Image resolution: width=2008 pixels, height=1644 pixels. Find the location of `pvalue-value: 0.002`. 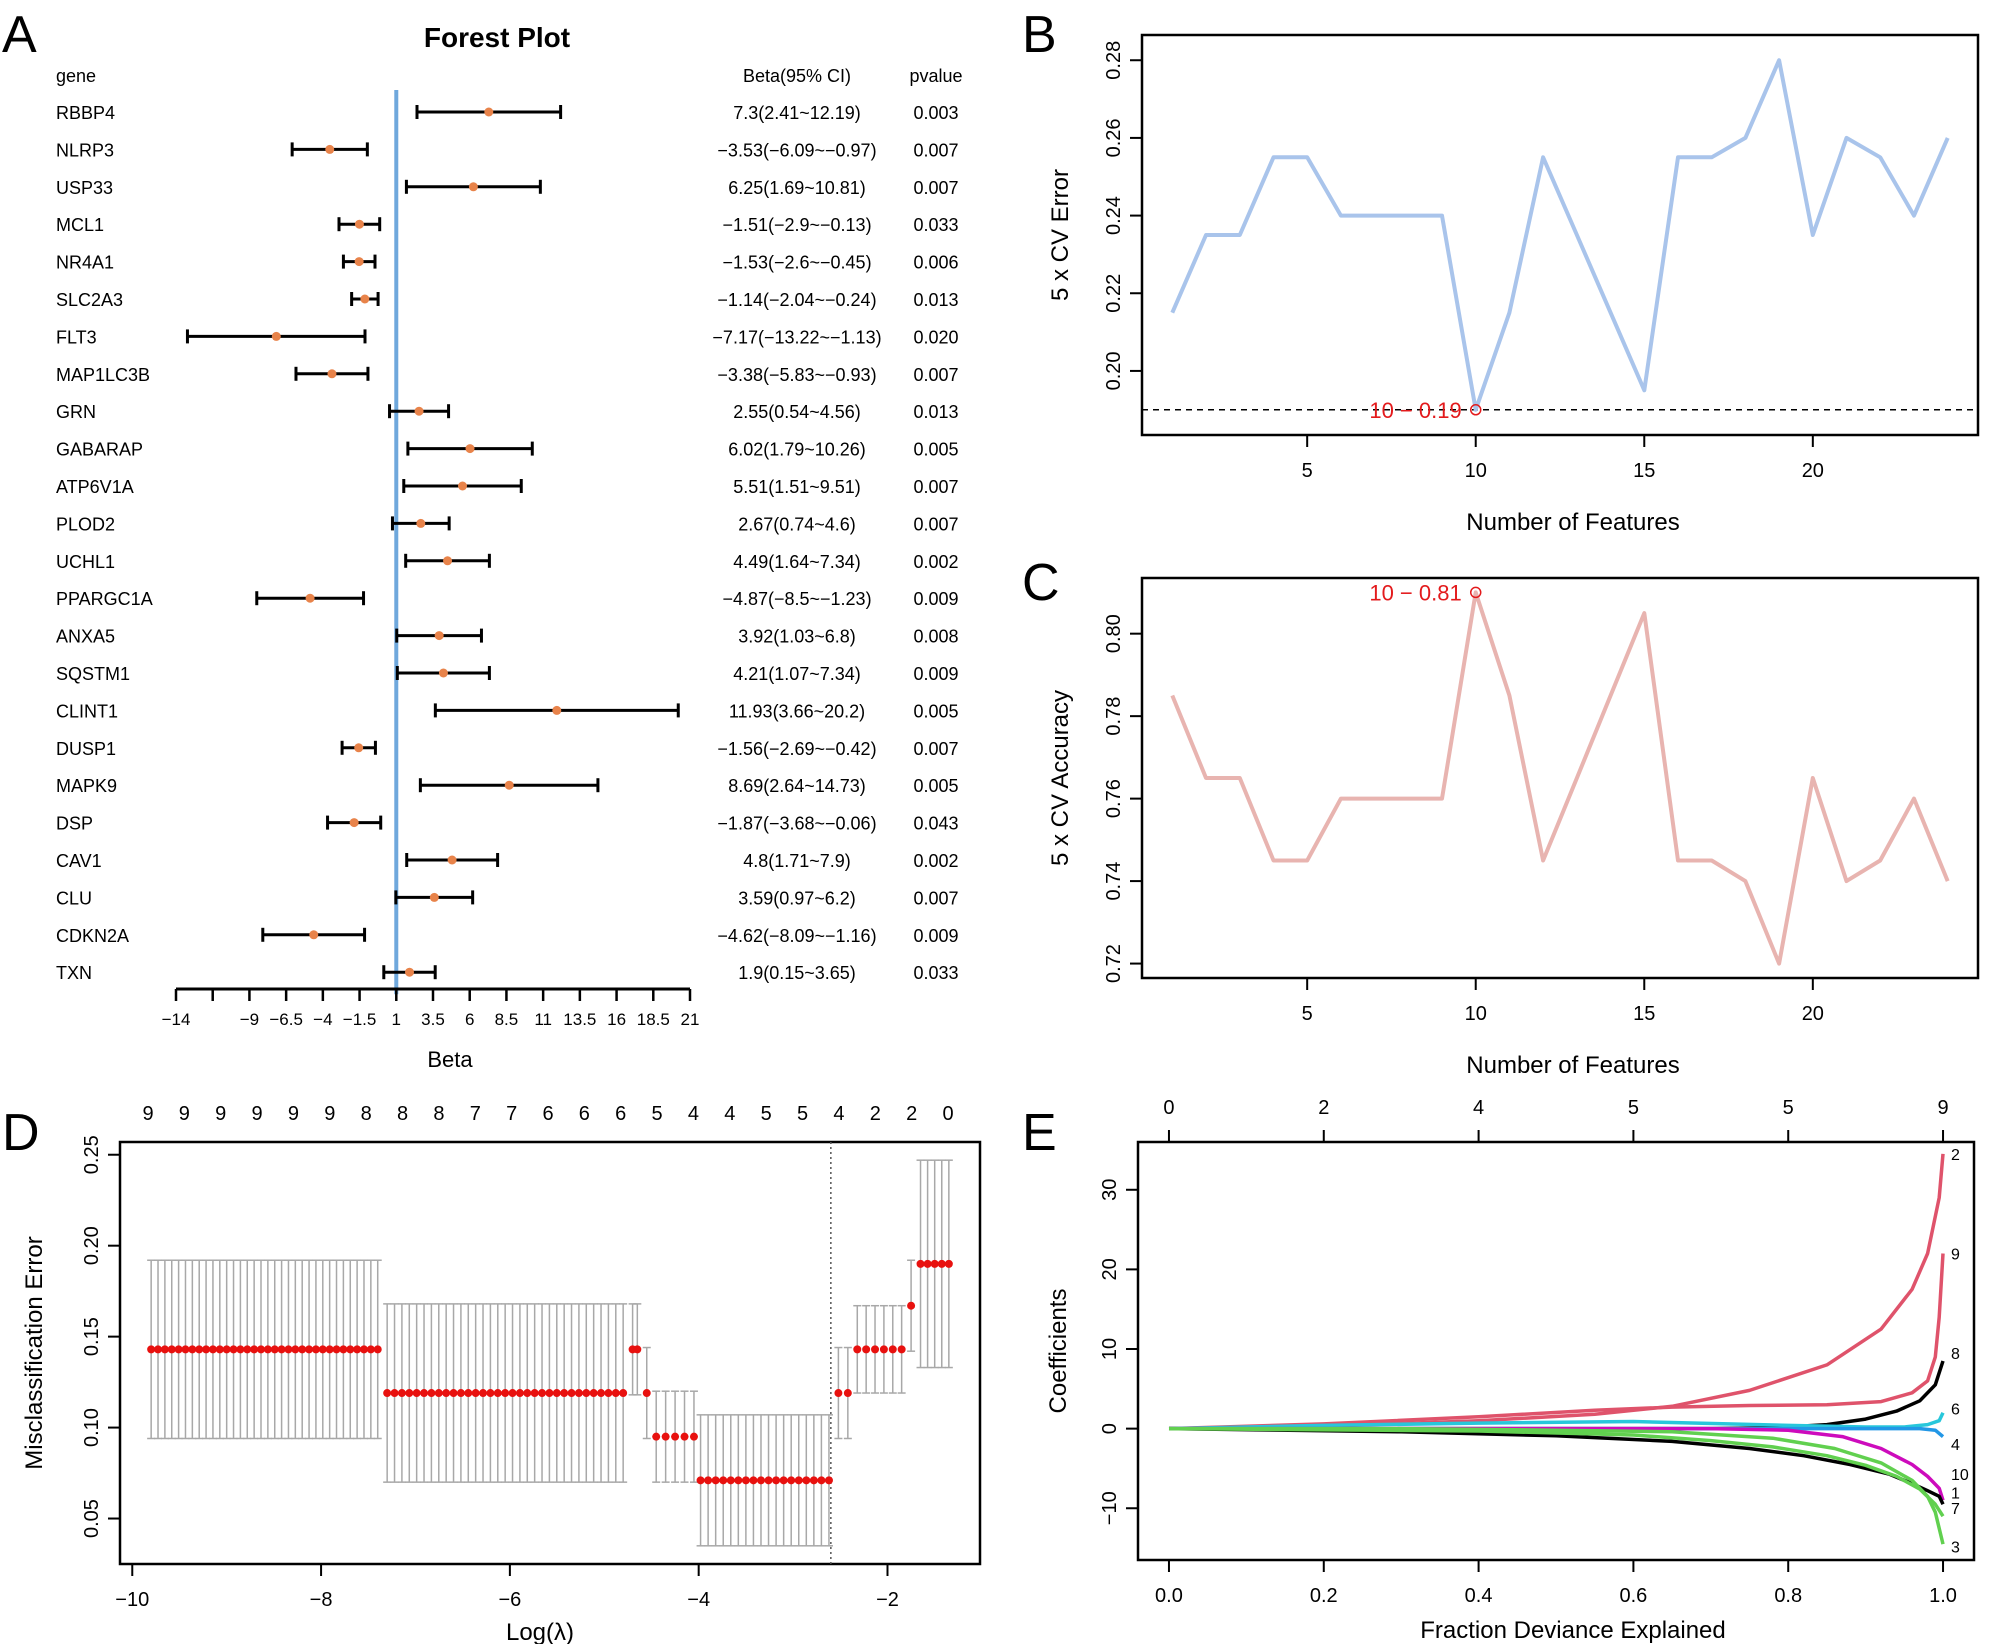

pvalue-value: 0.002 is located at coordinates (935, 861).